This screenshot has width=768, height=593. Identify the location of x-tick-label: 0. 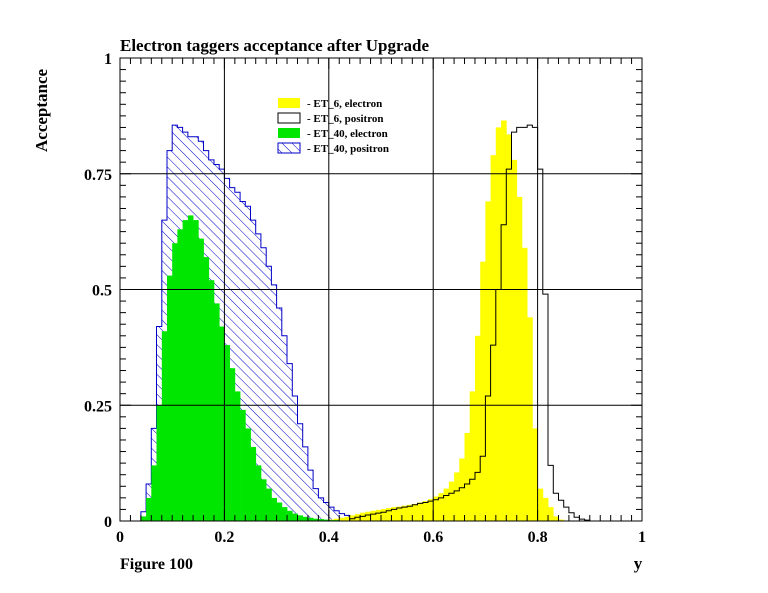
(120, 537).